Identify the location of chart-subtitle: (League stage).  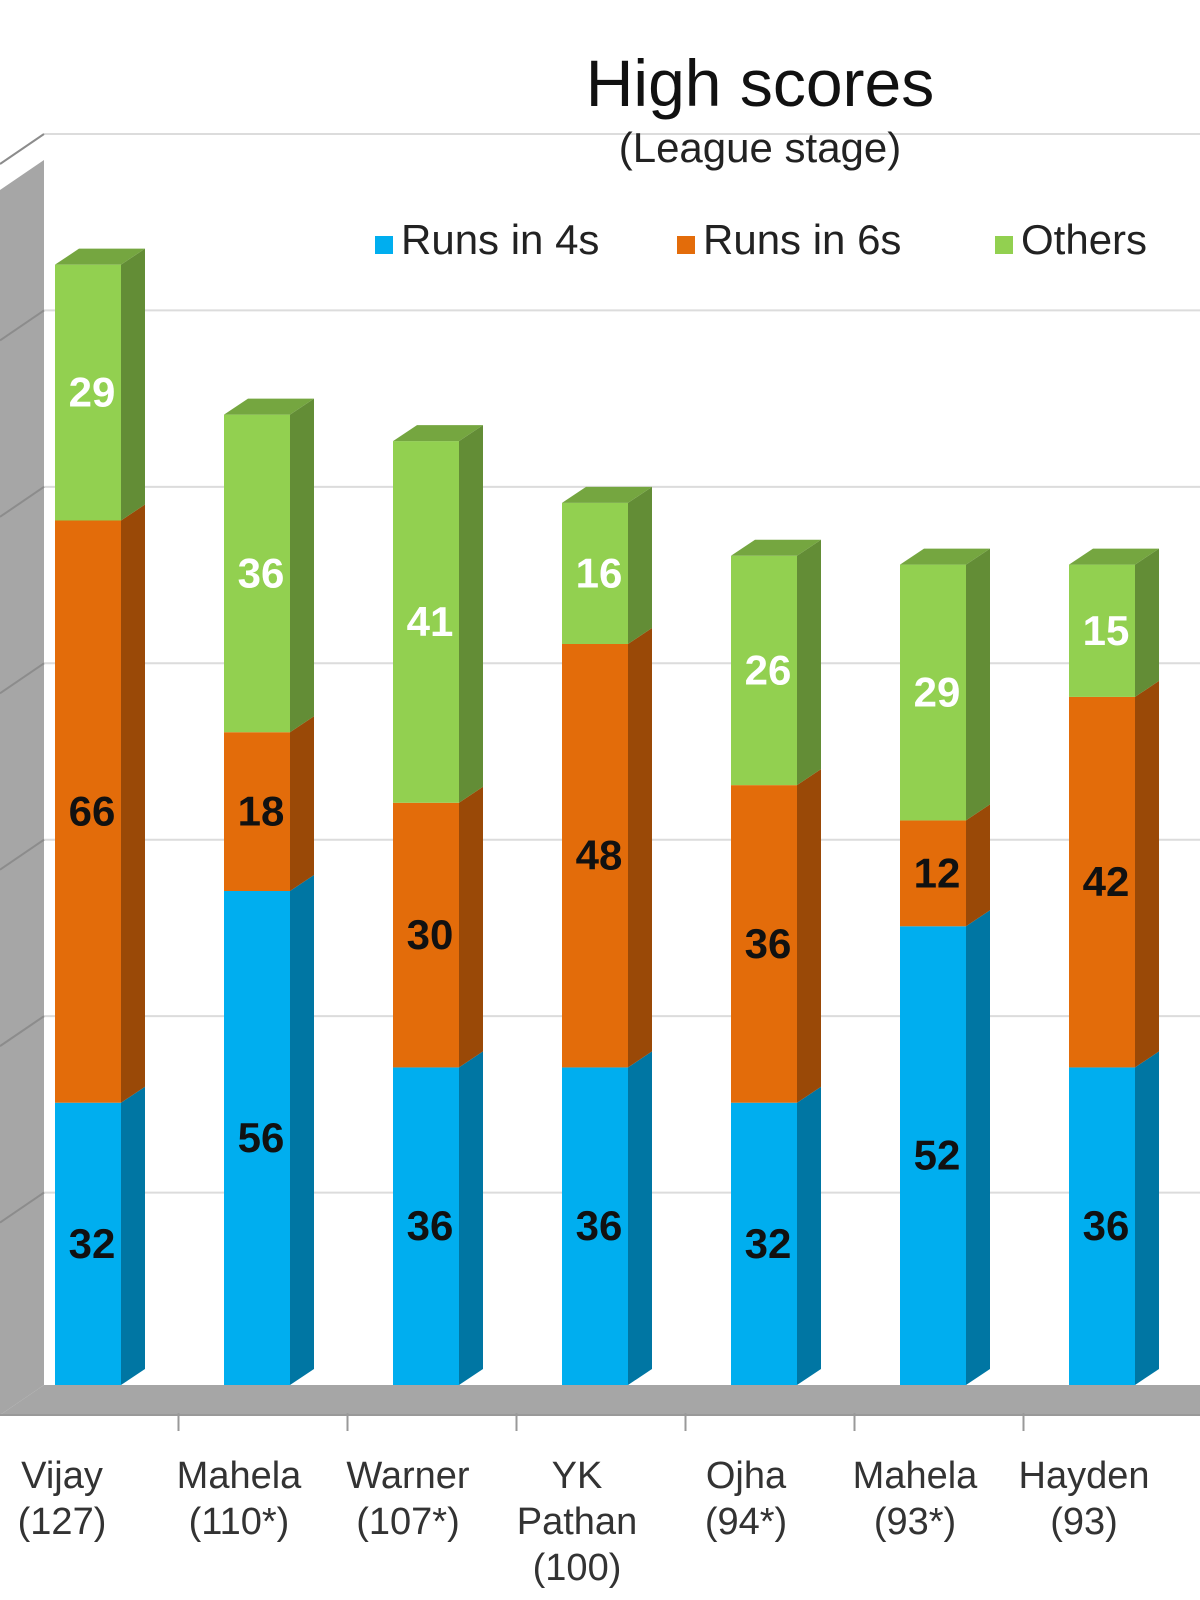
(760, 147).